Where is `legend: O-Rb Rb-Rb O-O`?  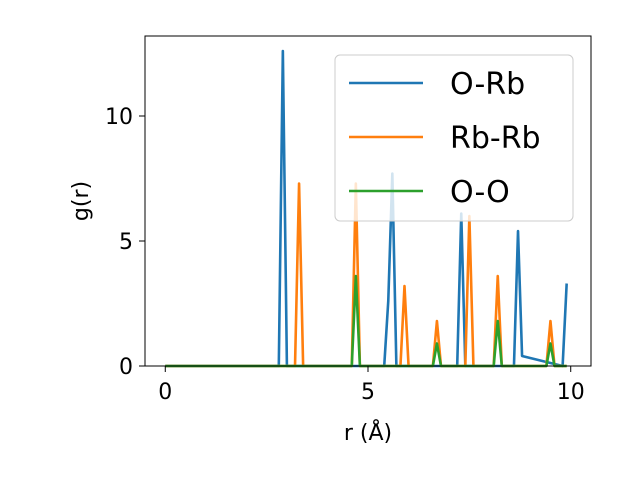 legend: O-Rb Rb-Rb O-O is located at coordinates (454, 138).